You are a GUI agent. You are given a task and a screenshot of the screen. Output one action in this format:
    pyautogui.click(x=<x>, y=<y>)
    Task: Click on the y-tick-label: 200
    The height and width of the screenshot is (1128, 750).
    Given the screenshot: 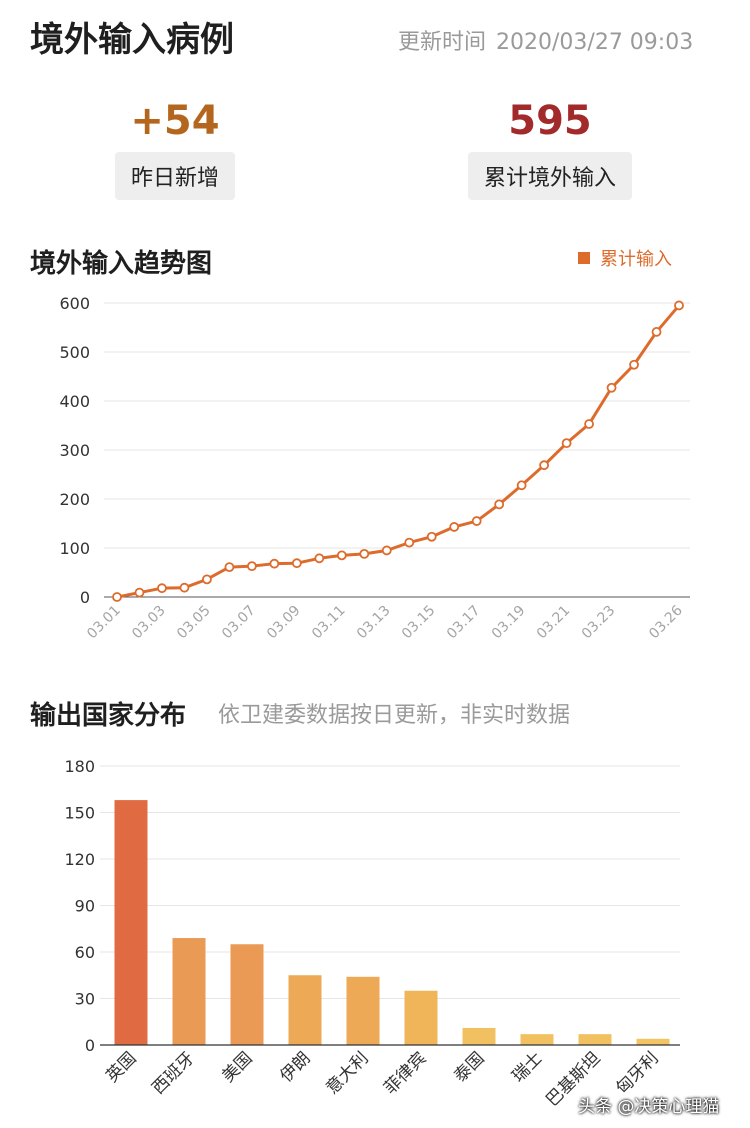 What is the action you would take?
    pyautogui.click(x=74, y=499)
    